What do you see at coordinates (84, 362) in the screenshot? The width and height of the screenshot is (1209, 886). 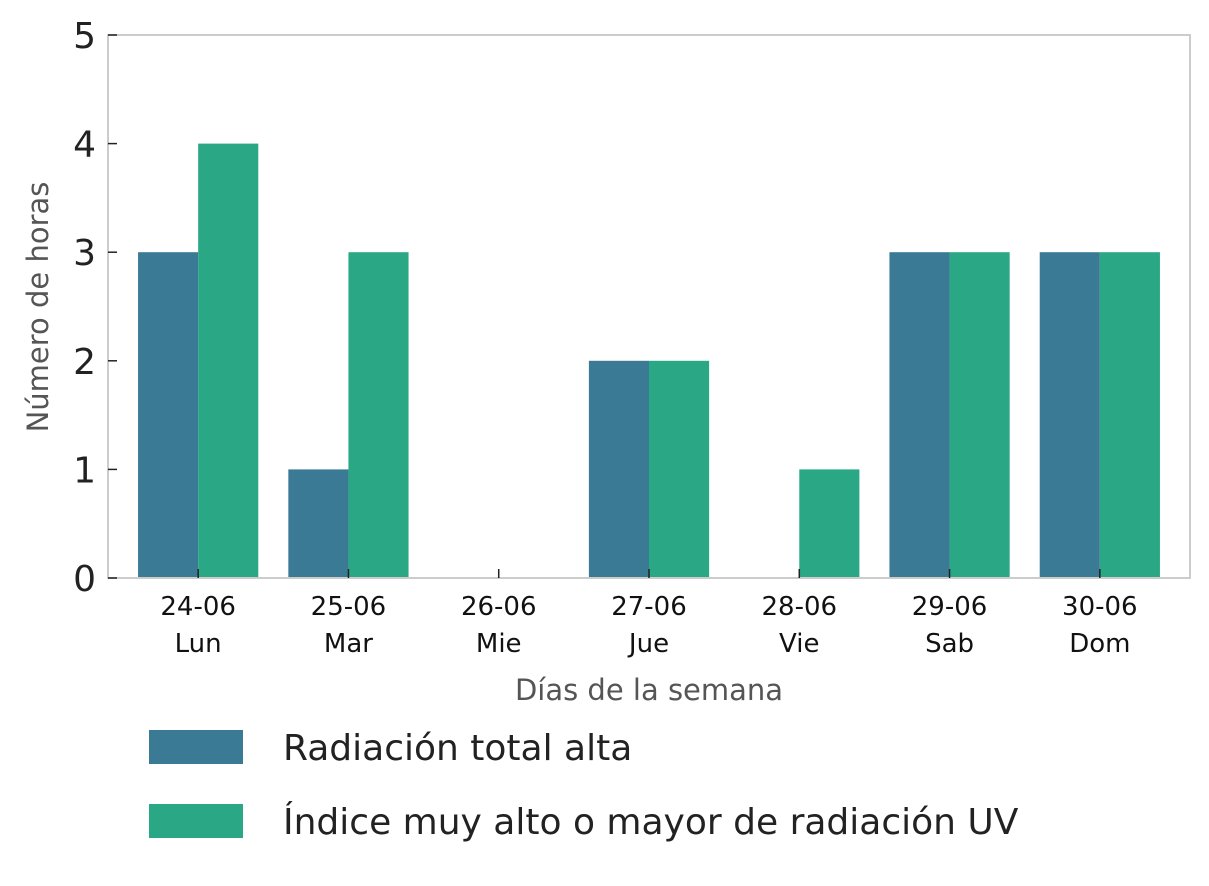 I see `y-tick-label: 2` at bounding box center [84, 362].